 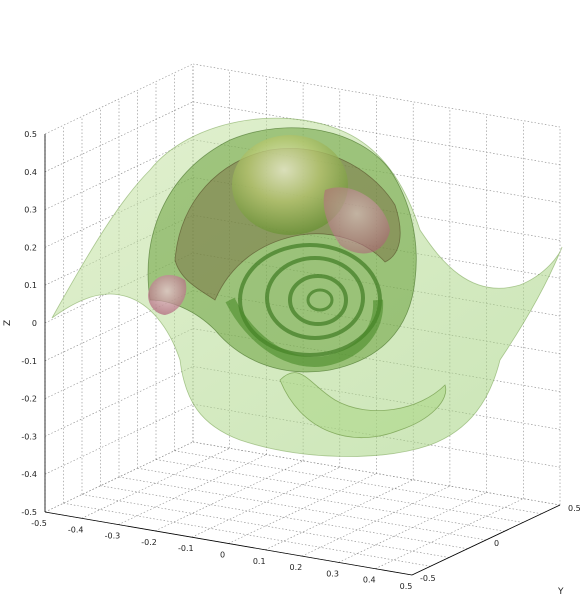 What do you see at coordinates (30, 210) in the screenshot?
I see `z-tick-label: 0.3` at bounding box center [30, 210].